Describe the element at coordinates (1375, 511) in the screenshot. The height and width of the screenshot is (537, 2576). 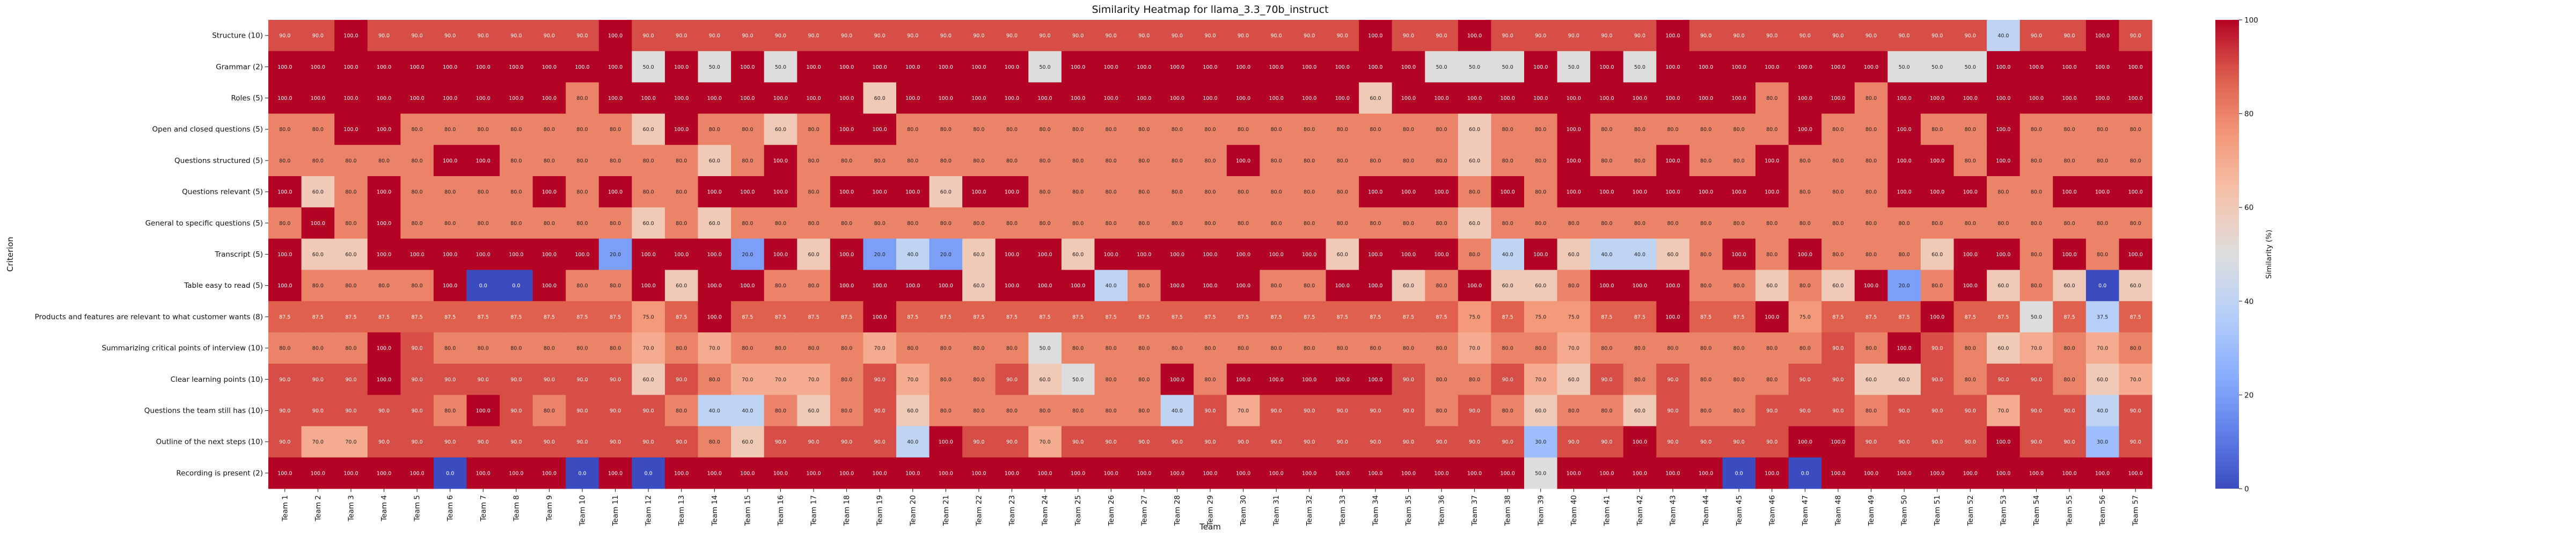
I see `x-tick-label: Team 34` at that location.